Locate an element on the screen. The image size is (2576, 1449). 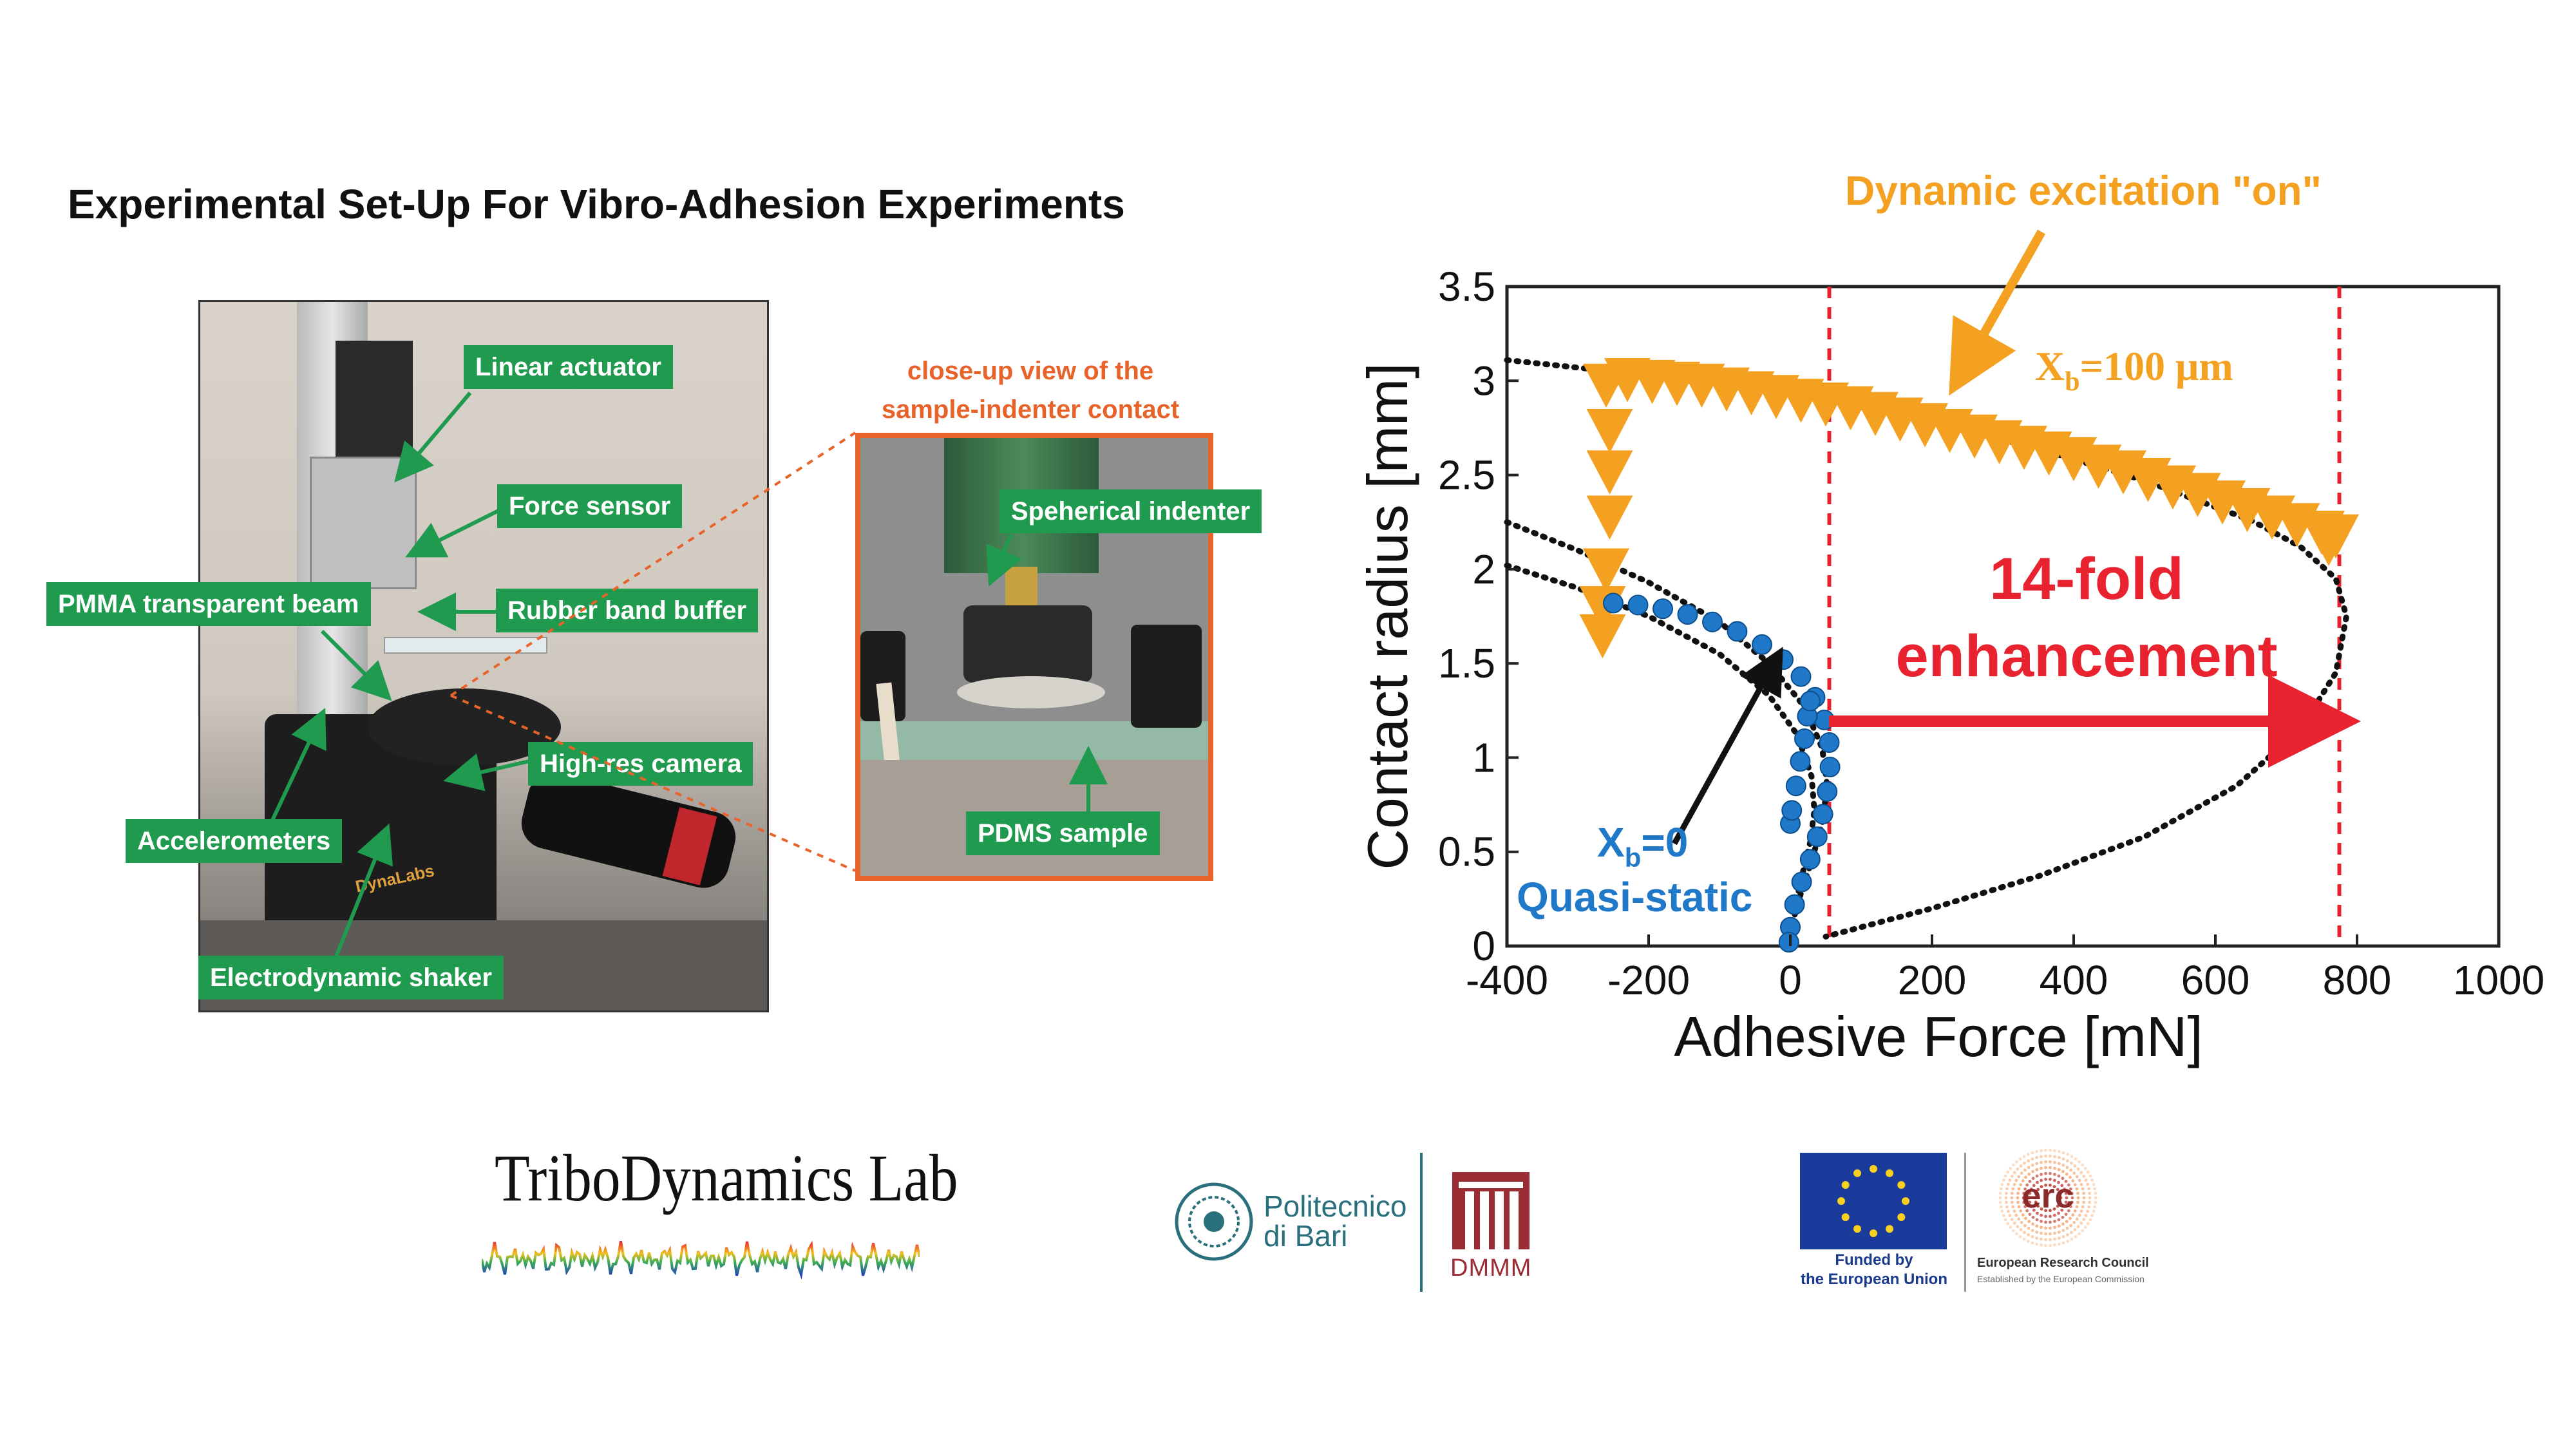
y-tick-label: 2.5 is located at coordinates (1467, 475).